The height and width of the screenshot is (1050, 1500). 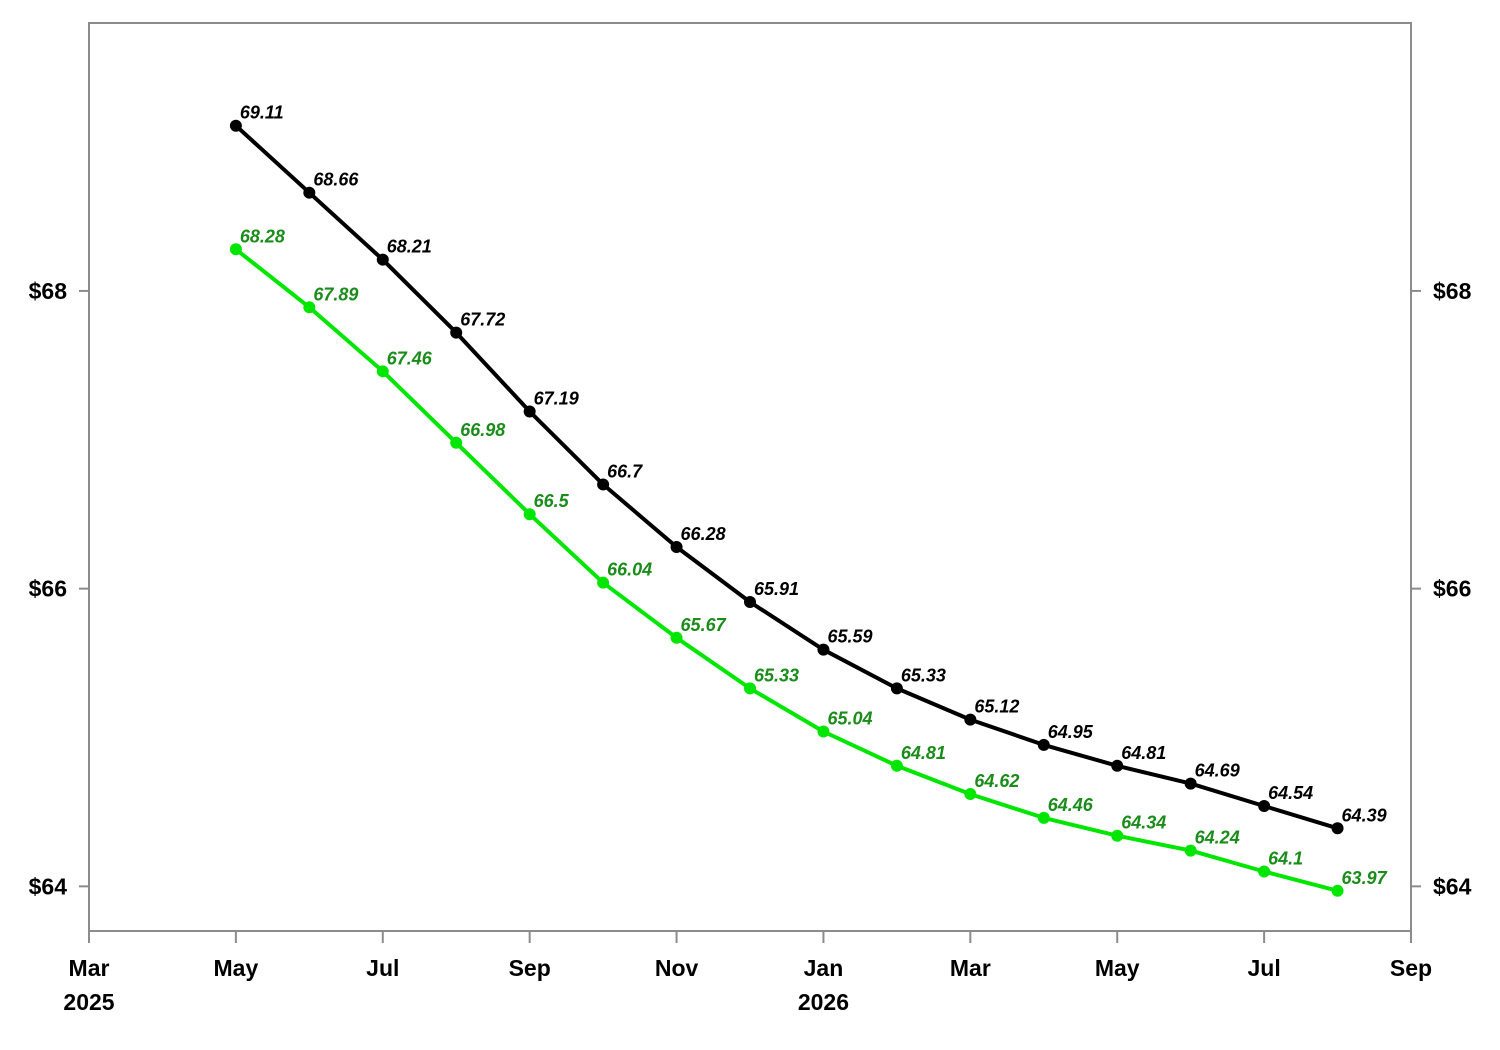 What do you see at coordinates (1452, 291) in the screenshot?
I see `y-tick-label-right: $68` at bounding box center [1452, 291].